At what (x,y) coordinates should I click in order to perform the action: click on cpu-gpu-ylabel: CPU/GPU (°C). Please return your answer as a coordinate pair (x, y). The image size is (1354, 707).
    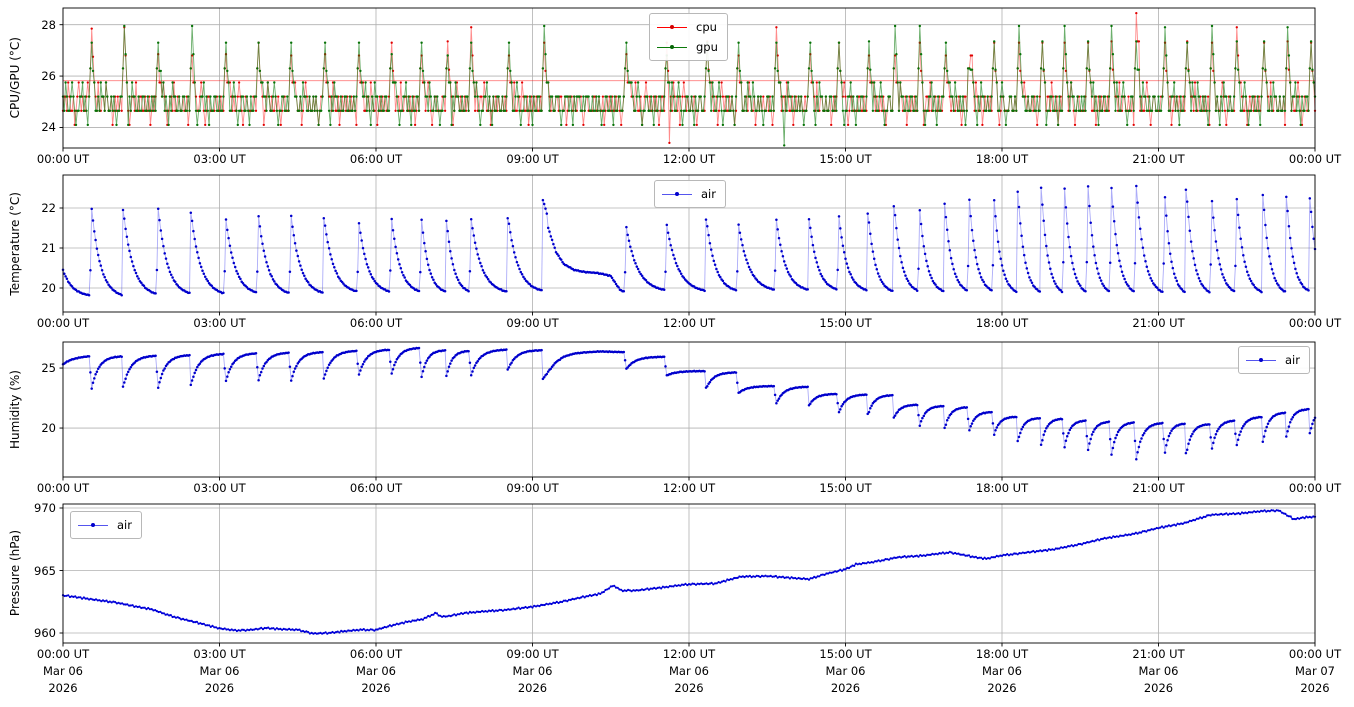
    Looking at the image, I should click on (15, 78).